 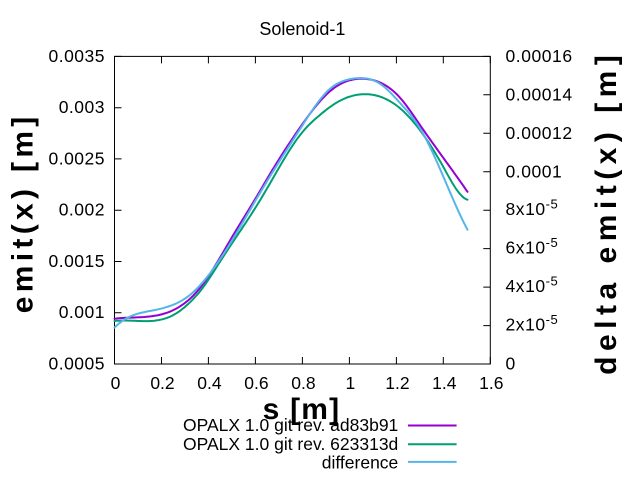 I want to click on svg-text: 0.002, so click(x=82, y=210).